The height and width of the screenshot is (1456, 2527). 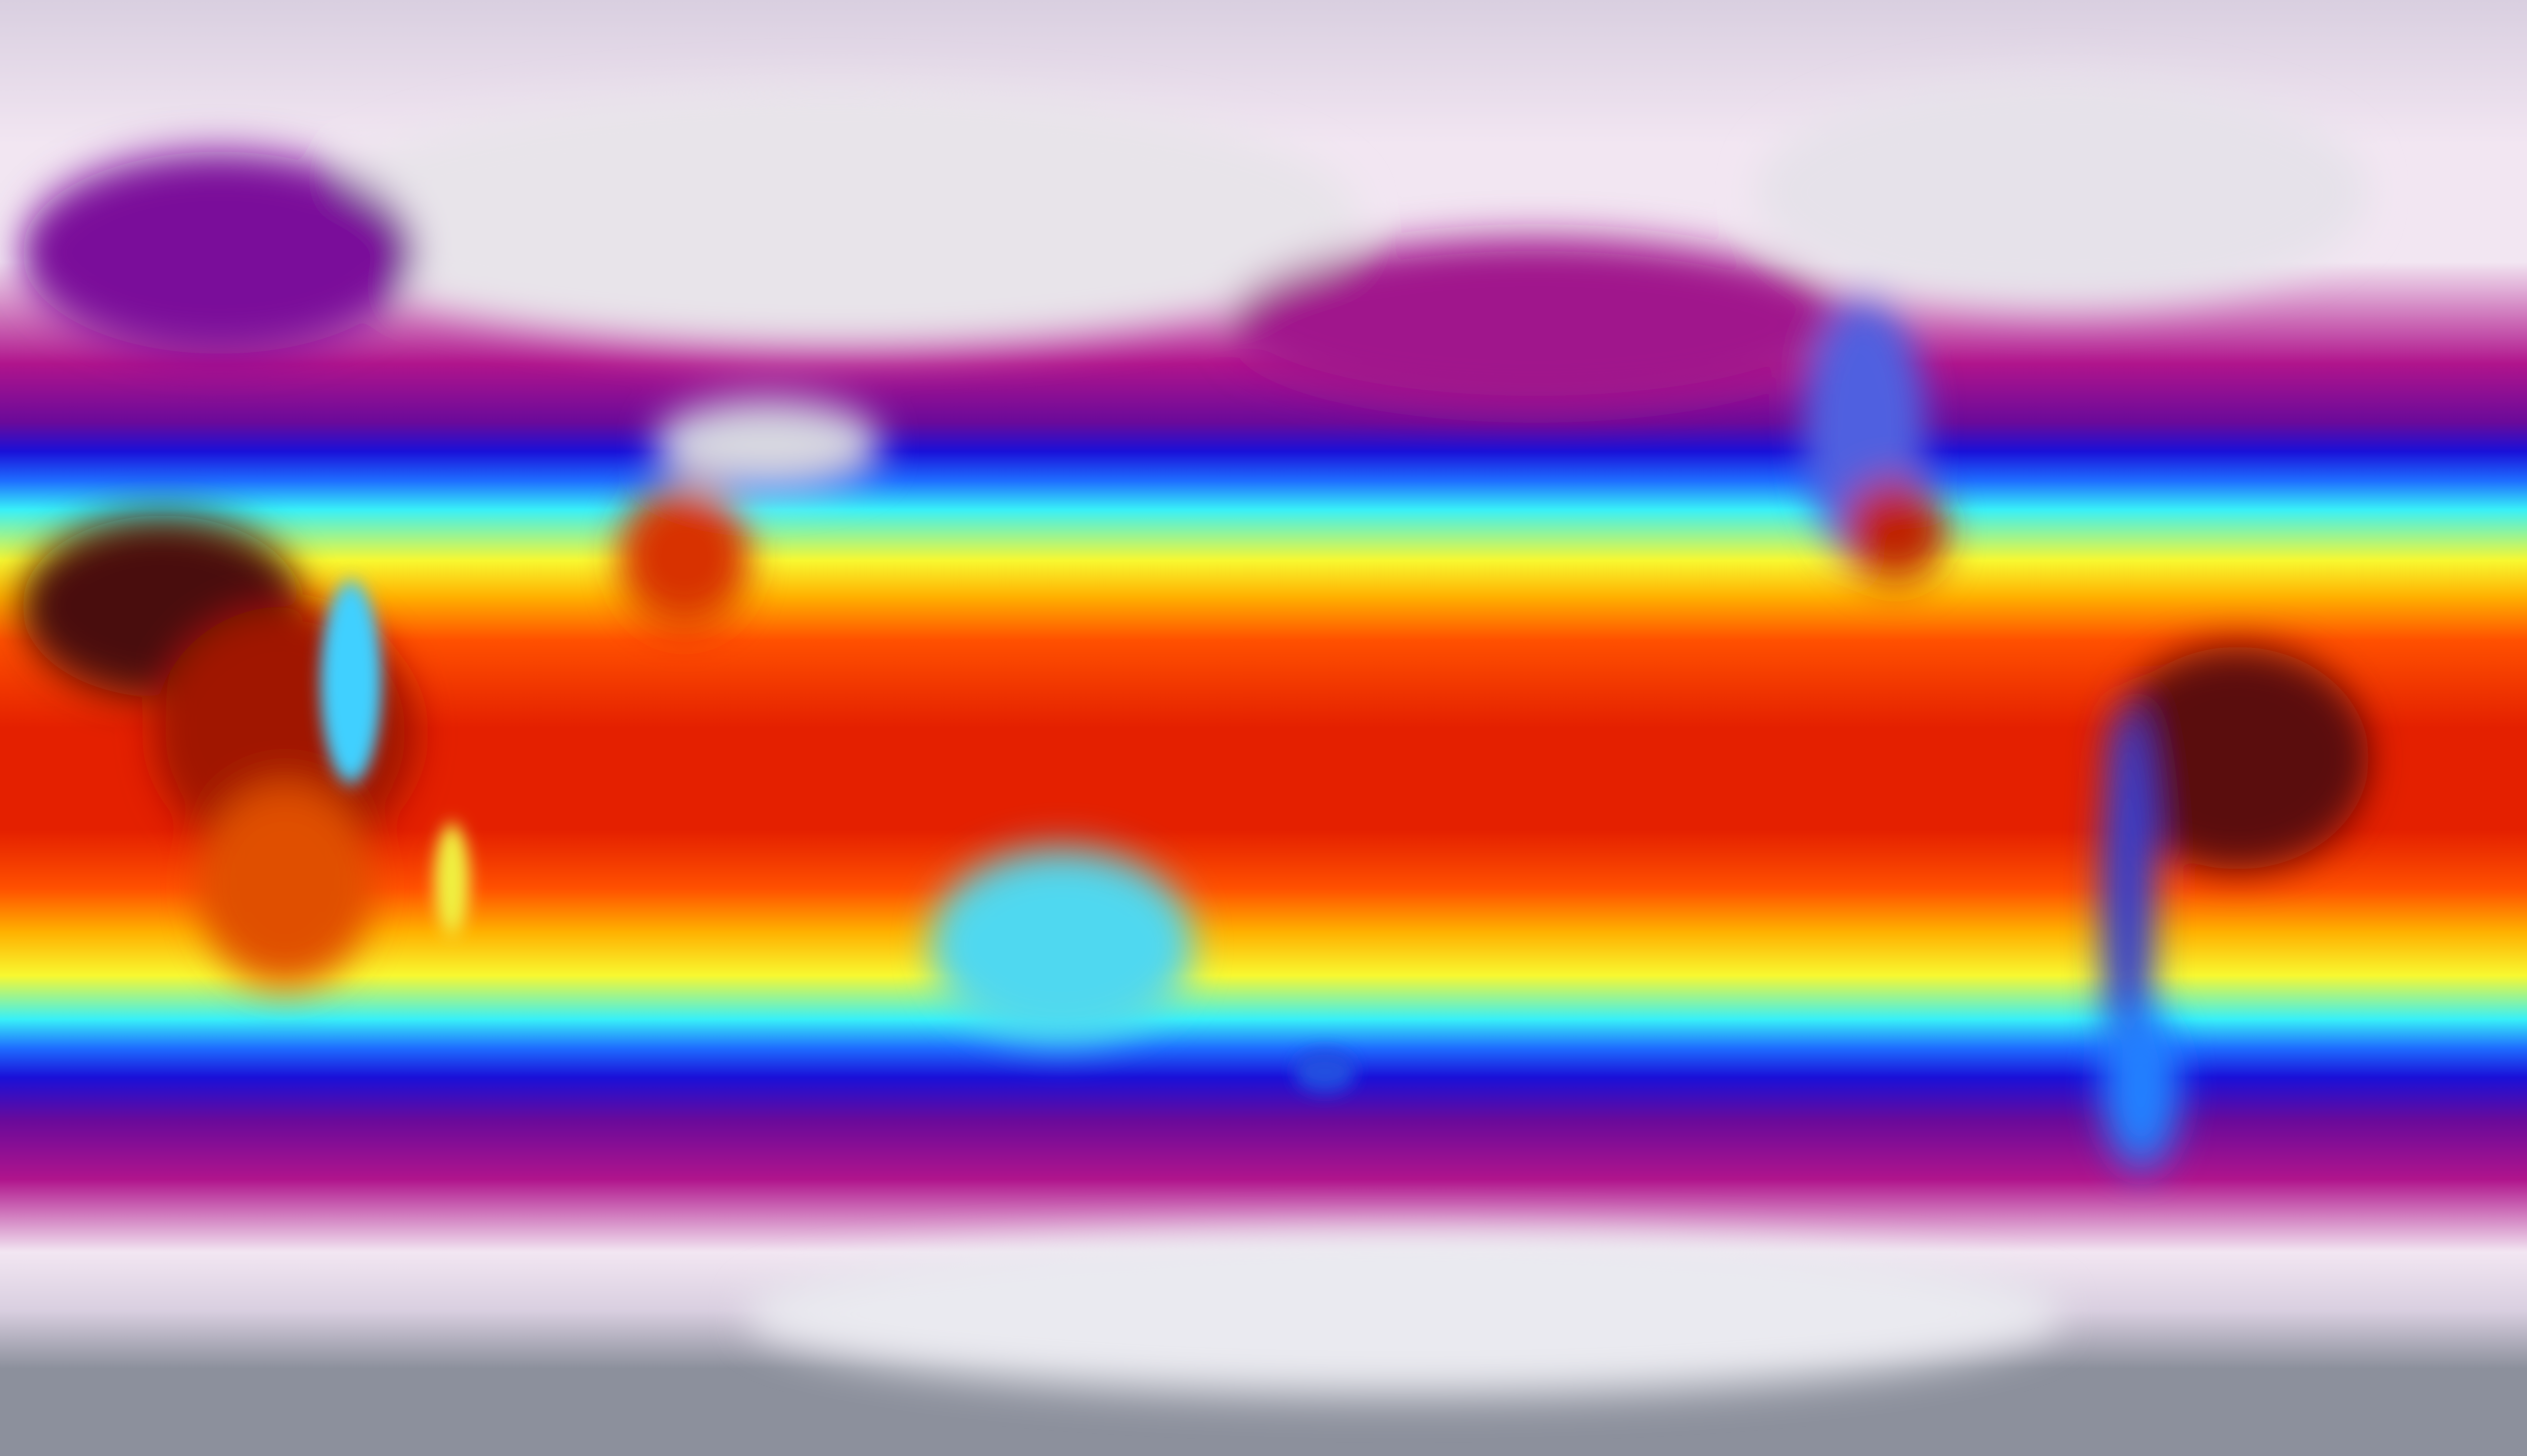 What do you see at coordinates (1325, 1071) in the screenshot?
I see `new-zealand` at bounding box center [1325, 1071].